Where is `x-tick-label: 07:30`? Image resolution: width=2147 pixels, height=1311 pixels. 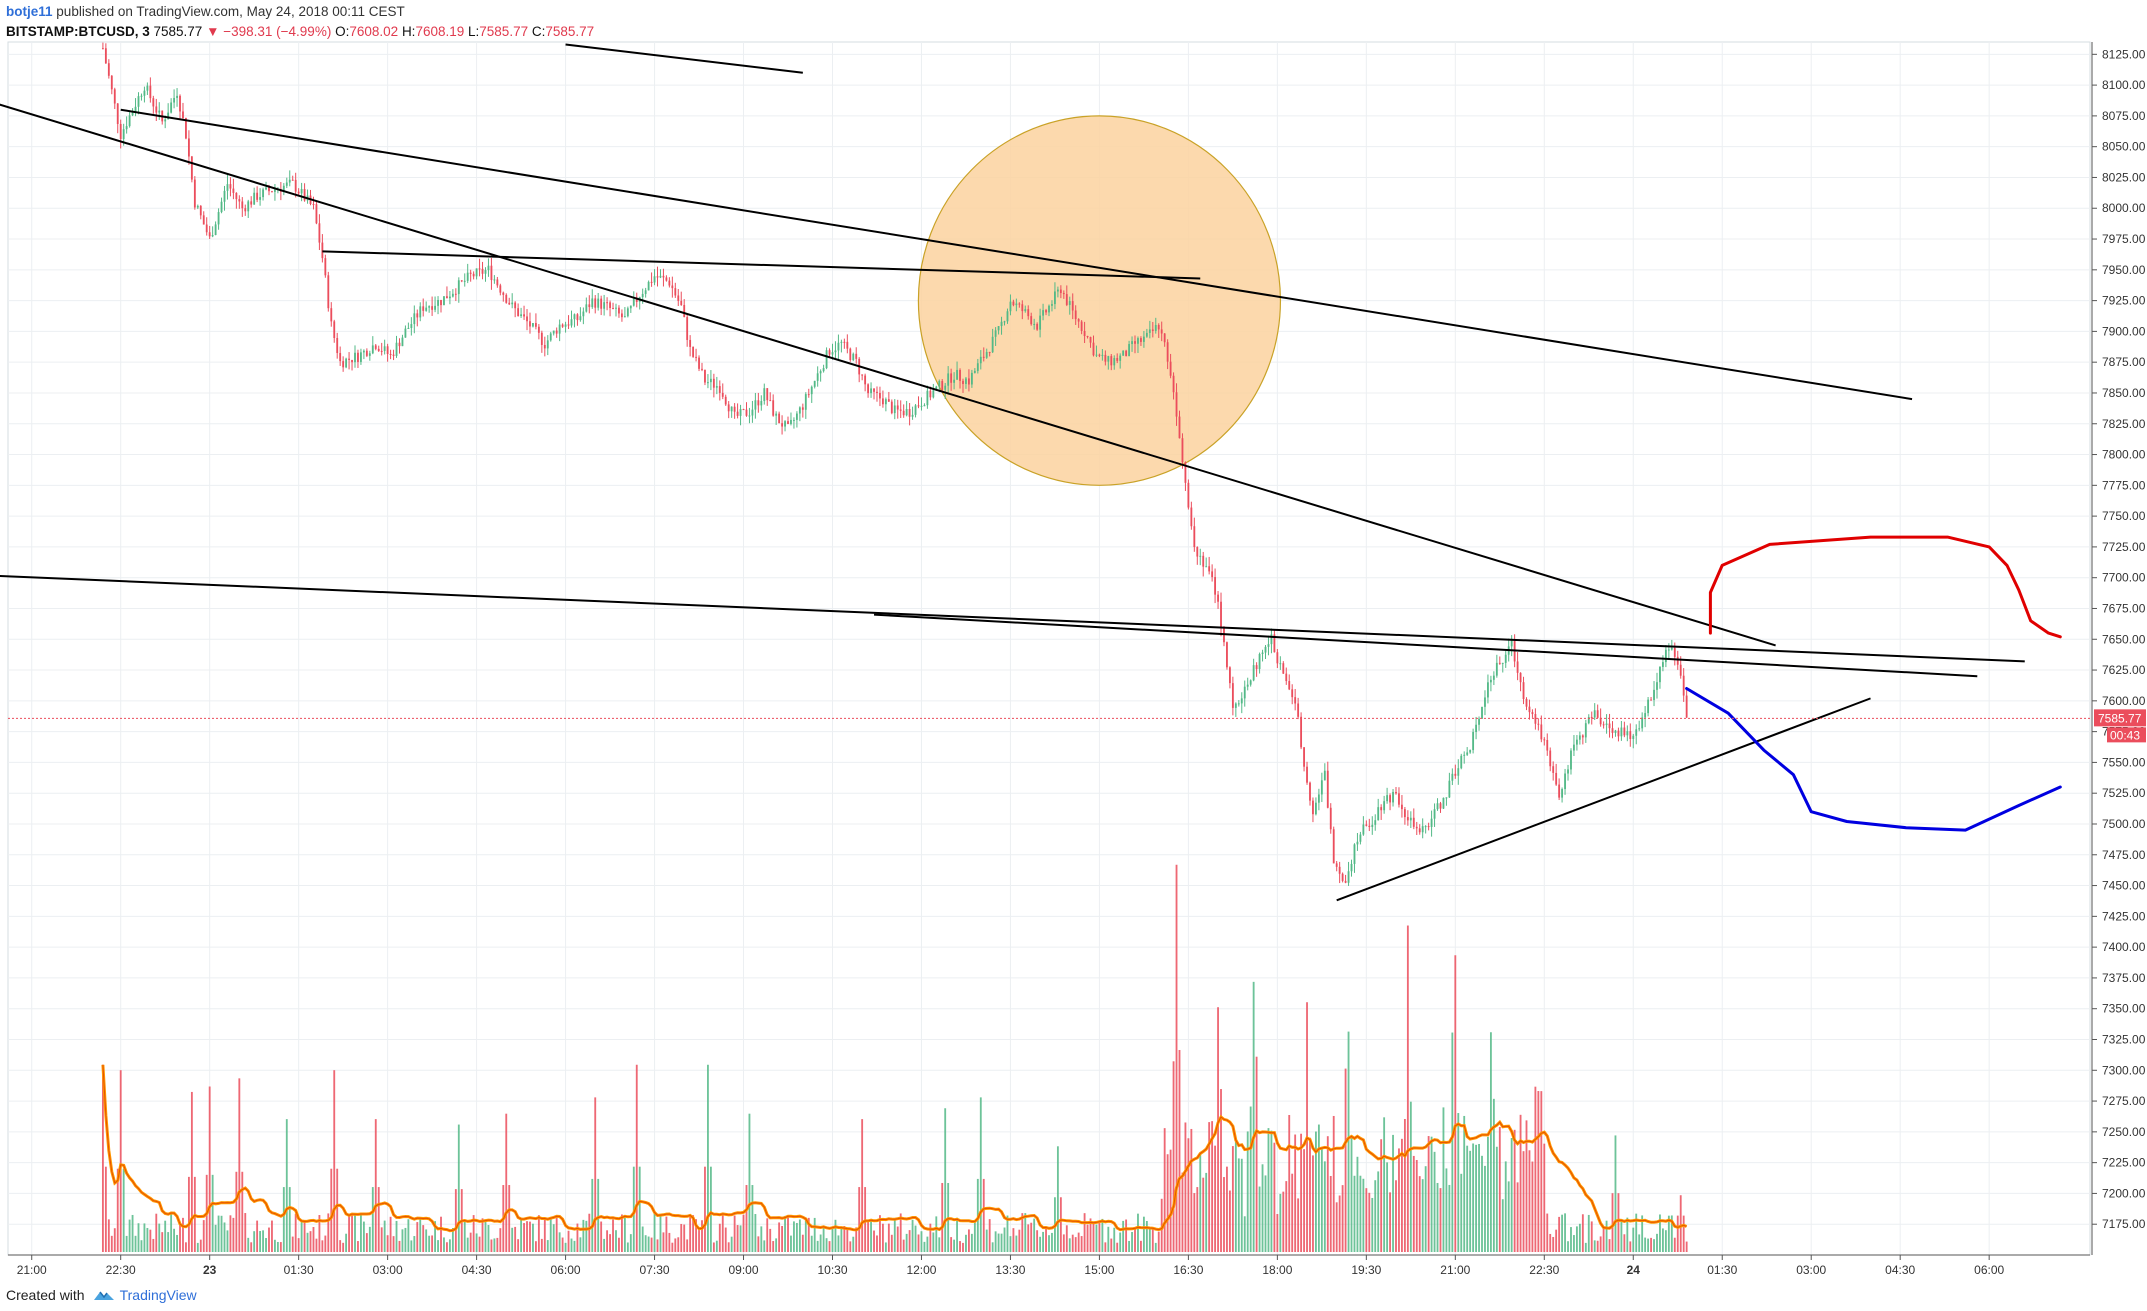 x-tick-label: 07:30 is located at coordinates (655, 1270).